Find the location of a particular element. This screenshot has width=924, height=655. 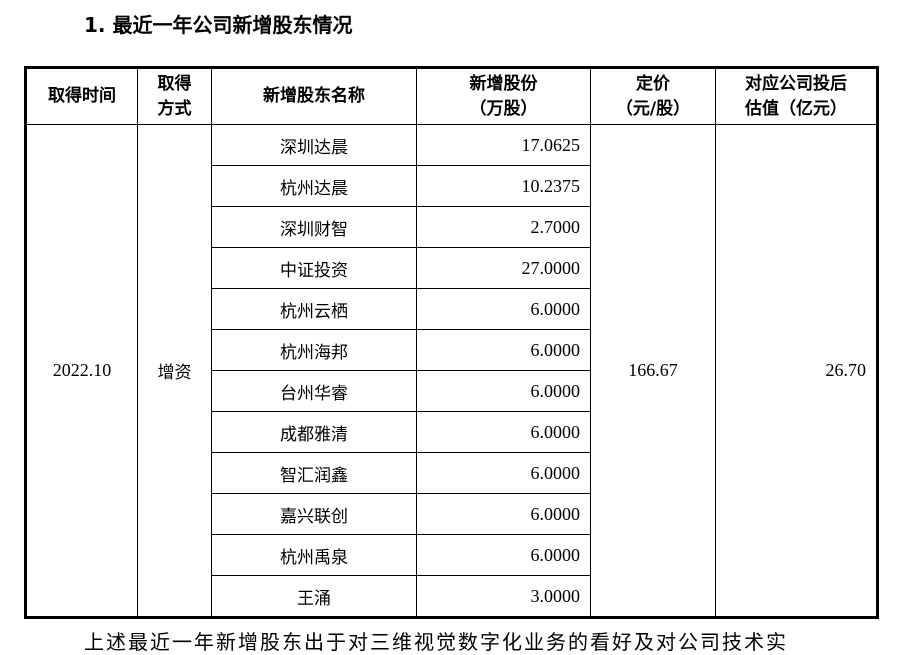

table-row: 杭州达晨 10.2375 is located at coordinates (452, 186).